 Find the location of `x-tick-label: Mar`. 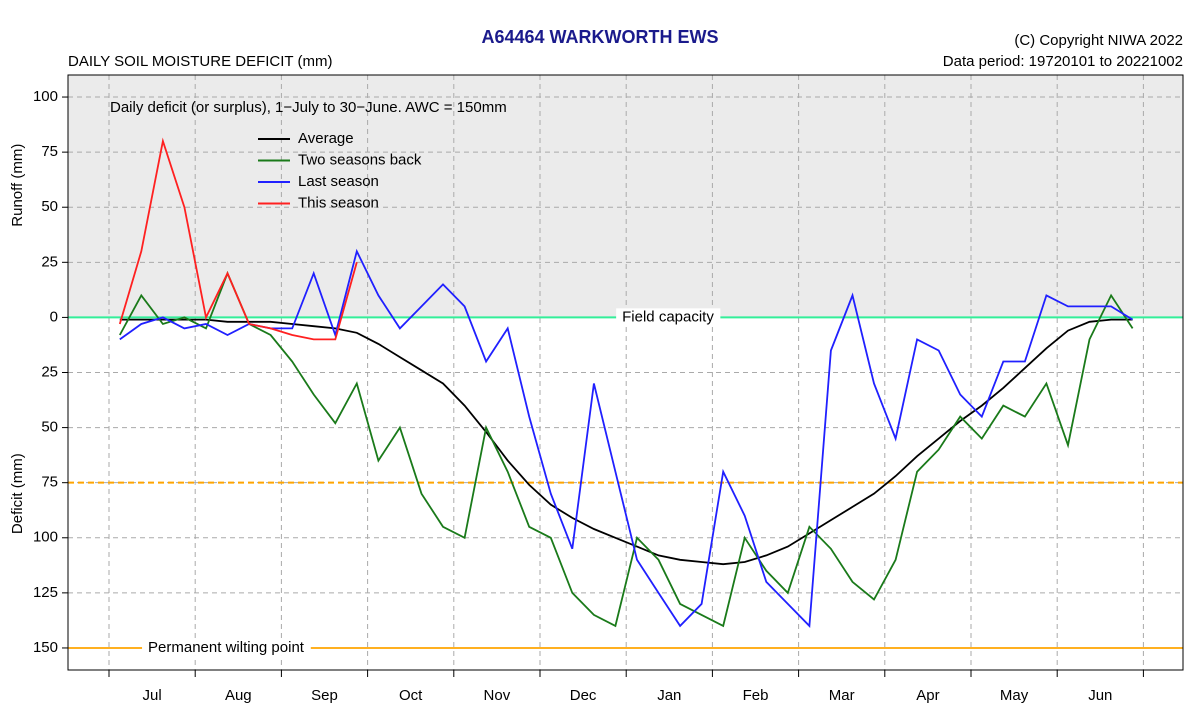

x-tick-label: Mar is located at coordinates (842, 695).